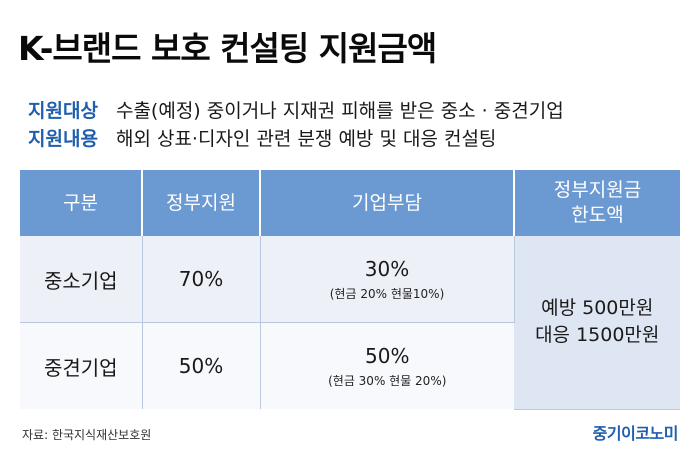 This screenshot has height=450, width=700. What do you see at coordinates (387, 203) in the screenshot?
I see `header-company-burden: 기업부담` at bounding box center [387, 203].